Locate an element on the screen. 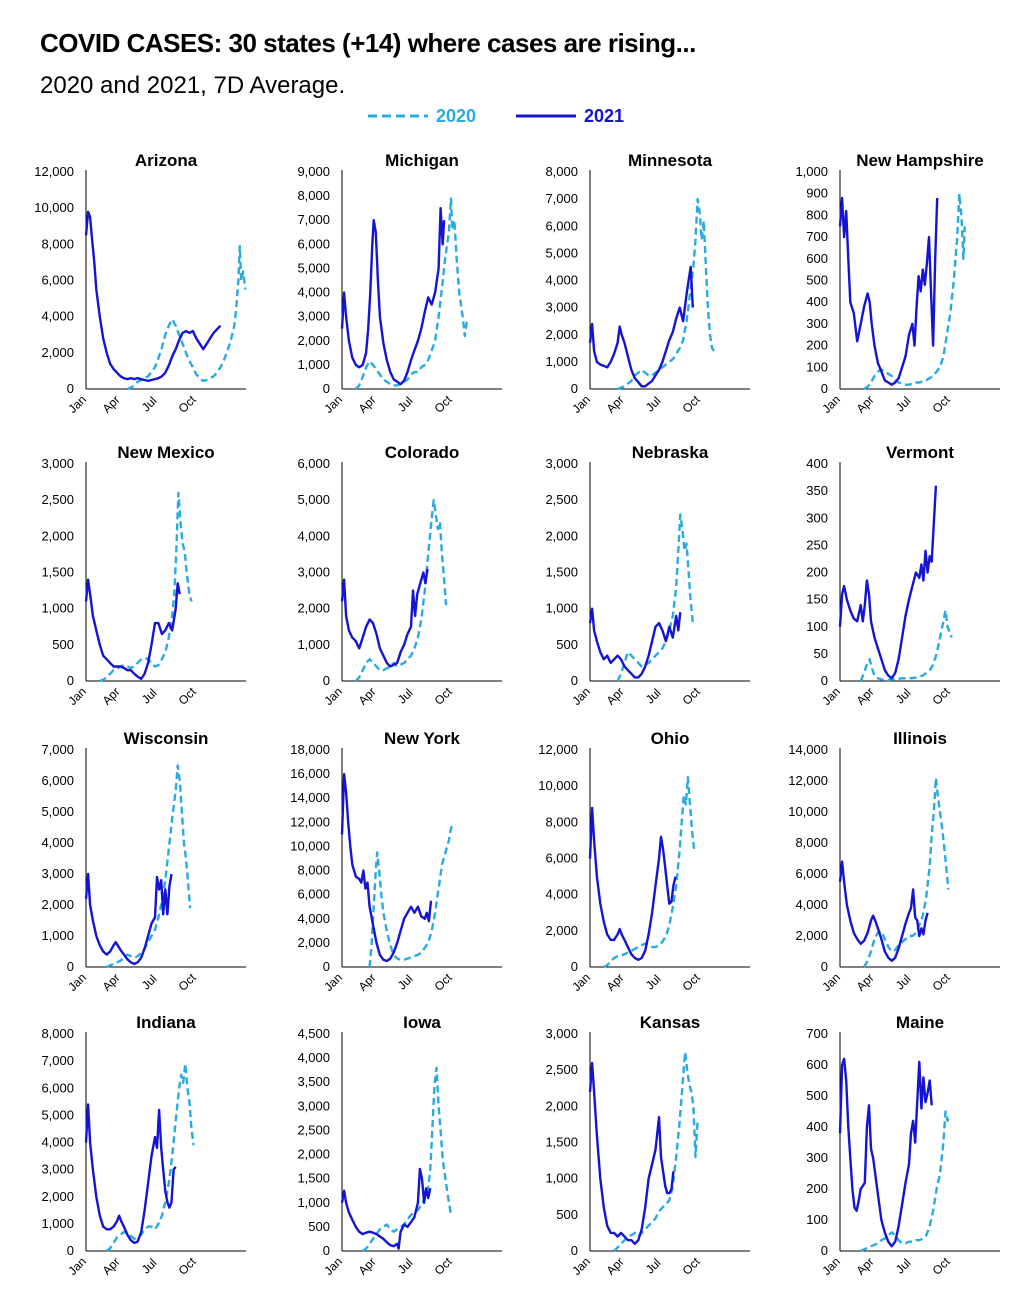 The height and width of the screenshot is (1311, 1016). y-tick-label: 800 is located at coordinates (817, 214).